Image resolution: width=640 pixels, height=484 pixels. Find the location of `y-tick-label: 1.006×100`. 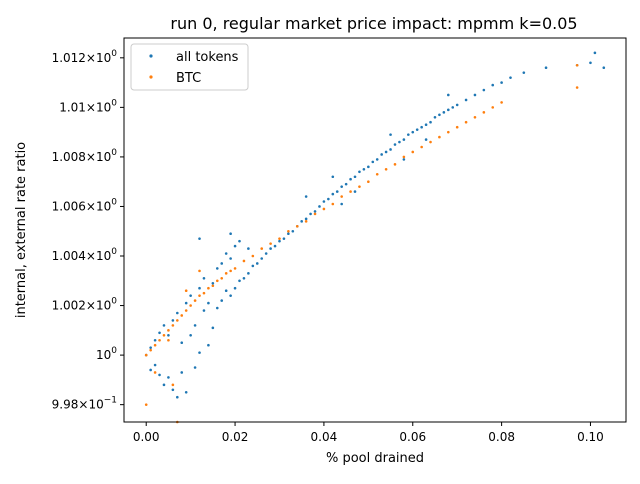

y-tick-label: 1.006×100 is located at coordinates (85, 205).